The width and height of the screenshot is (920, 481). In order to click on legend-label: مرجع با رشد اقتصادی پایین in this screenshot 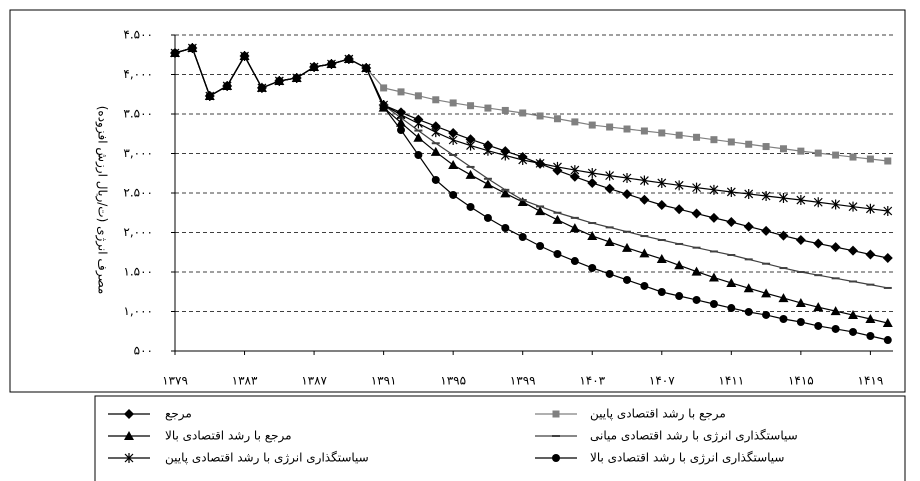, I will do `click(658, 414)`.